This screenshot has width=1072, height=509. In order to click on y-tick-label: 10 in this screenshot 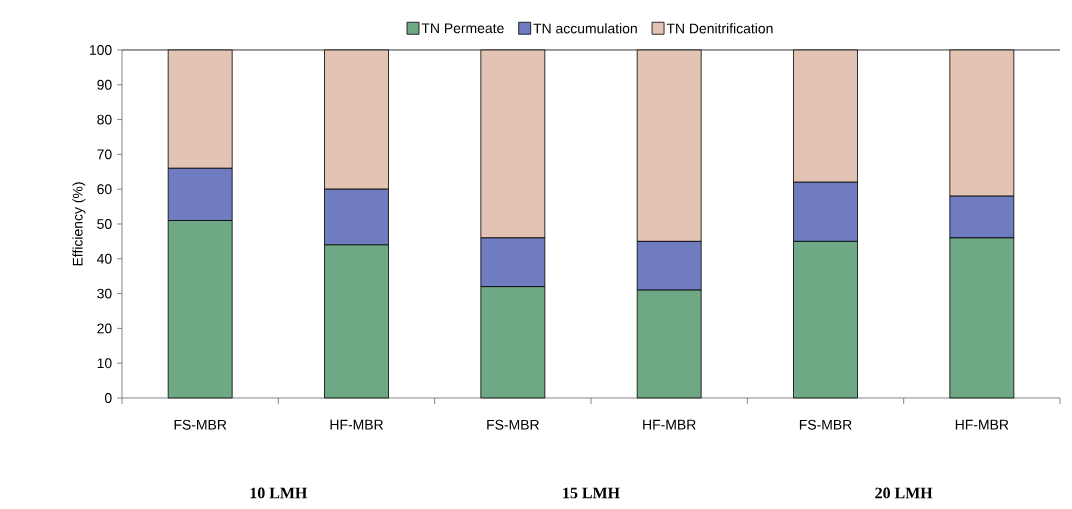, I will do `click(104, 363)`.